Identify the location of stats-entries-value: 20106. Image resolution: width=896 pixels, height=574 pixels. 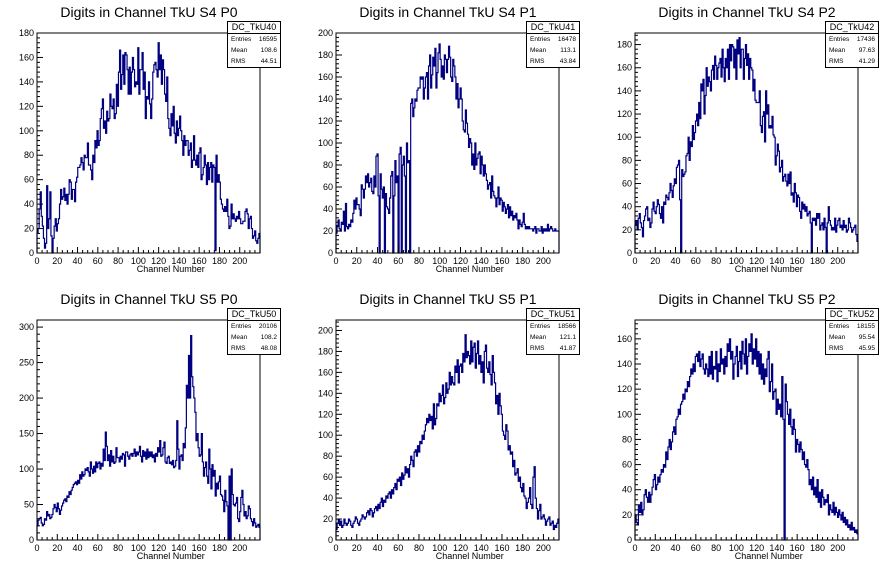
(267, 326).